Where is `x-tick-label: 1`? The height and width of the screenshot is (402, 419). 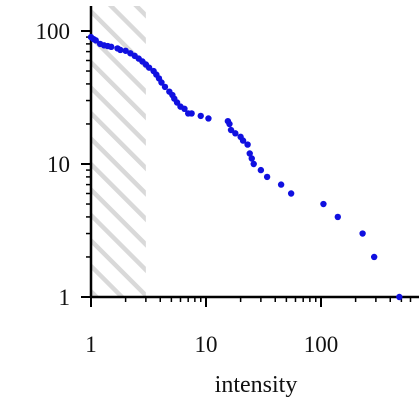 x-tick-label: 1 is located at coordinates (91, 344).